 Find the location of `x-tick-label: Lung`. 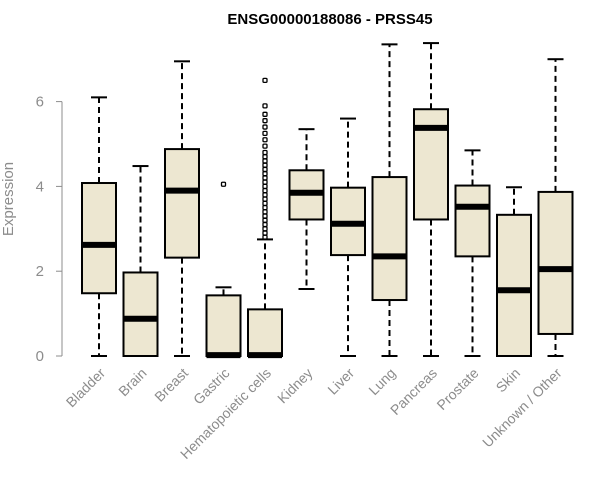

x-tick-label: Lung is located at coordinates (381, 381).